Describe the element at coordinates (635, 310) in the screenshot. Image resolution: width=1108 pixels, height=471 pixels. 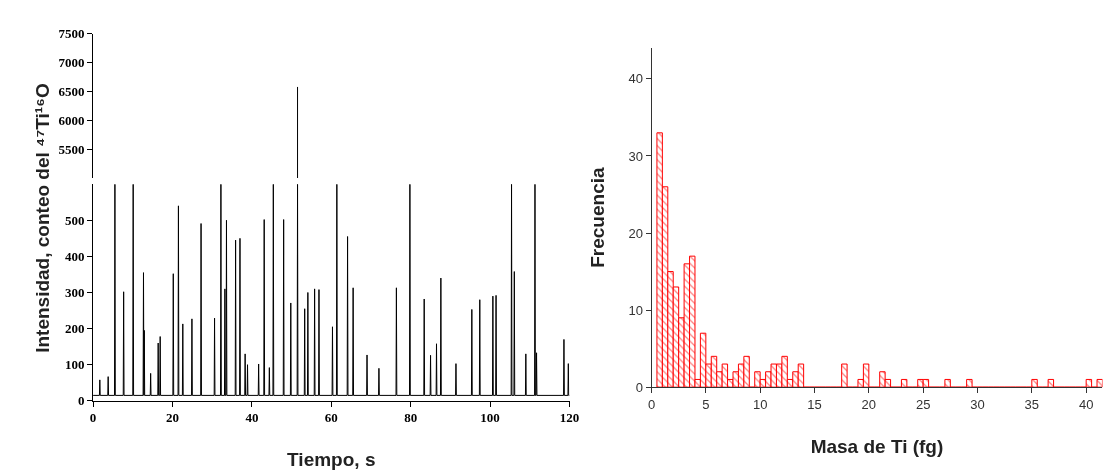
I see `y-tick-label: 10` at that location.